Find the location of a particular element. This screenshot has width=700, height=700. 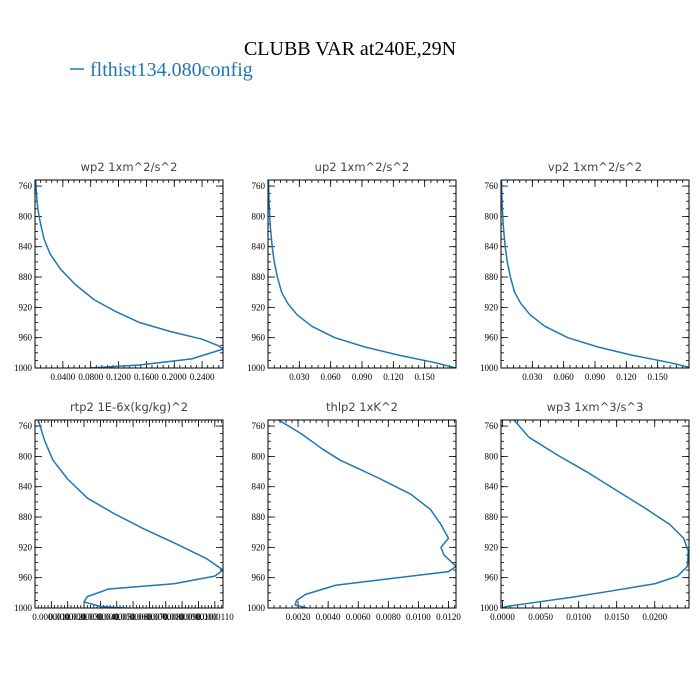

x-tick-label: 0.0000080 is located at coordinates (166, 617).